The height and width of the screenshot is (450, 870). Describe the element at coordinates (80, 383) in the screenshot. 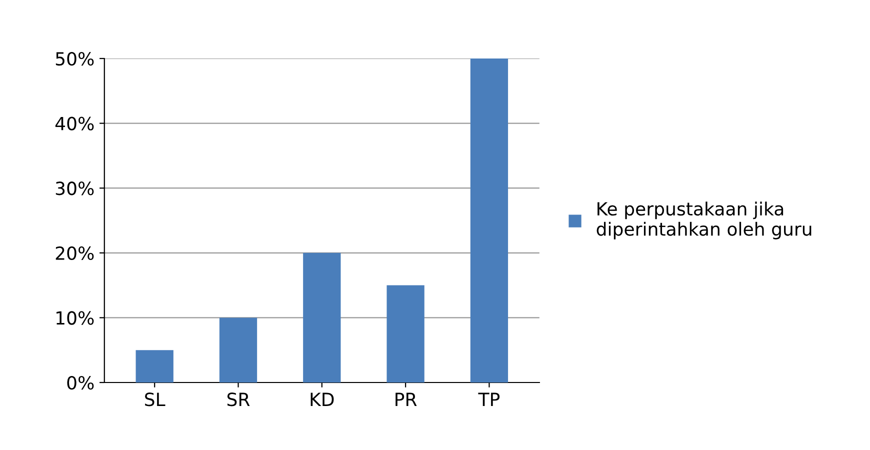

I see `y-tick-label: 0%` at that location.